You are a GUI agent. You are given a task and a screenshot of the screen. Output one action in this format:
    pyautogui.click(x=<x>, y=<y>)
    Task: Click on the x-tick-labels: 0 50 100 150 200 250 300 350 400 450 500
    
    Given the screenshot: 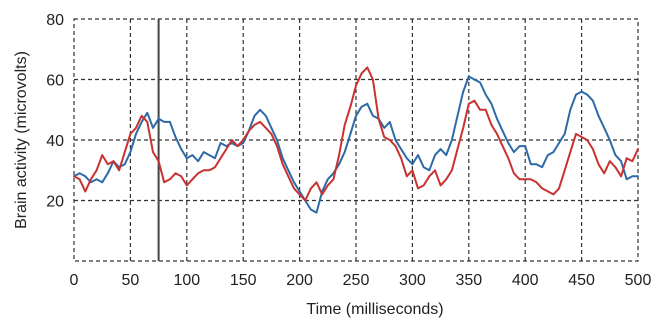 What is the action you would take?
    pyautogui.click(x=361, y=280)
    